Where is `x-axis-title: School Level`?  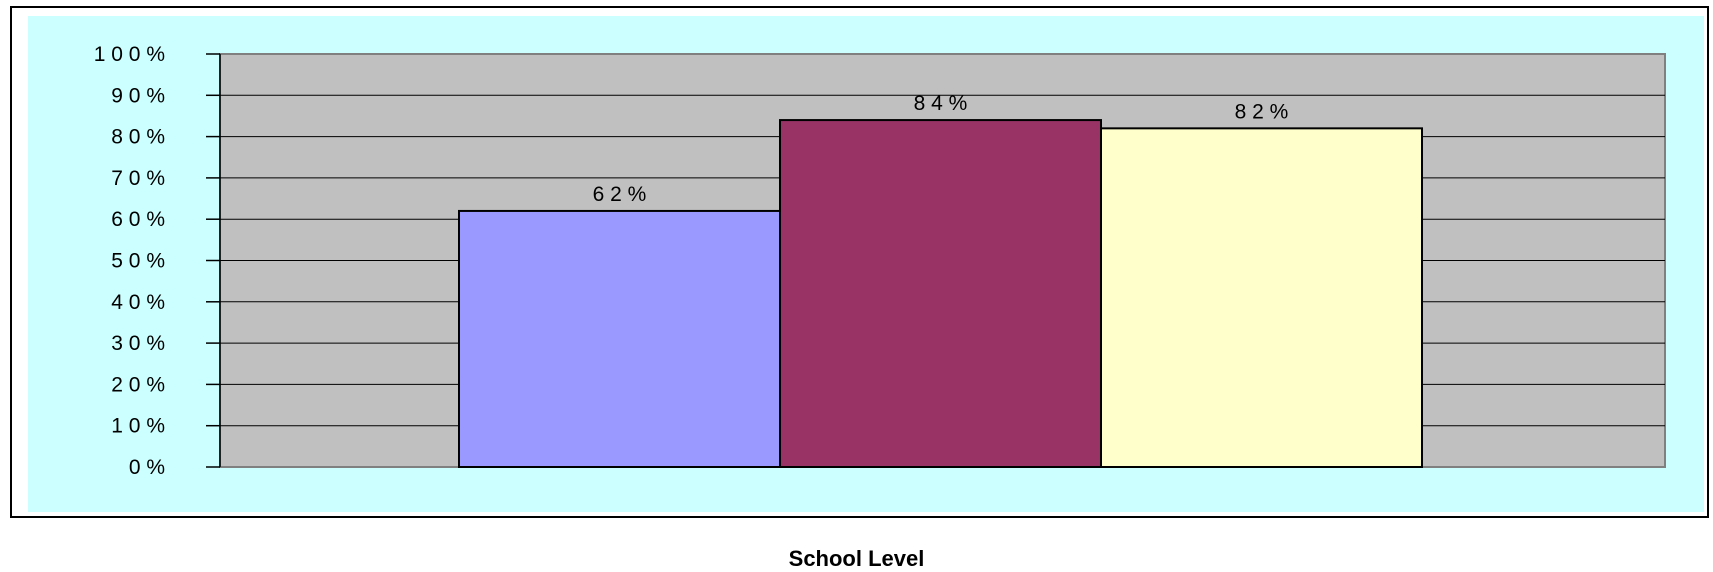 x-axis-title: School Level is located at coordinates (856, 558).